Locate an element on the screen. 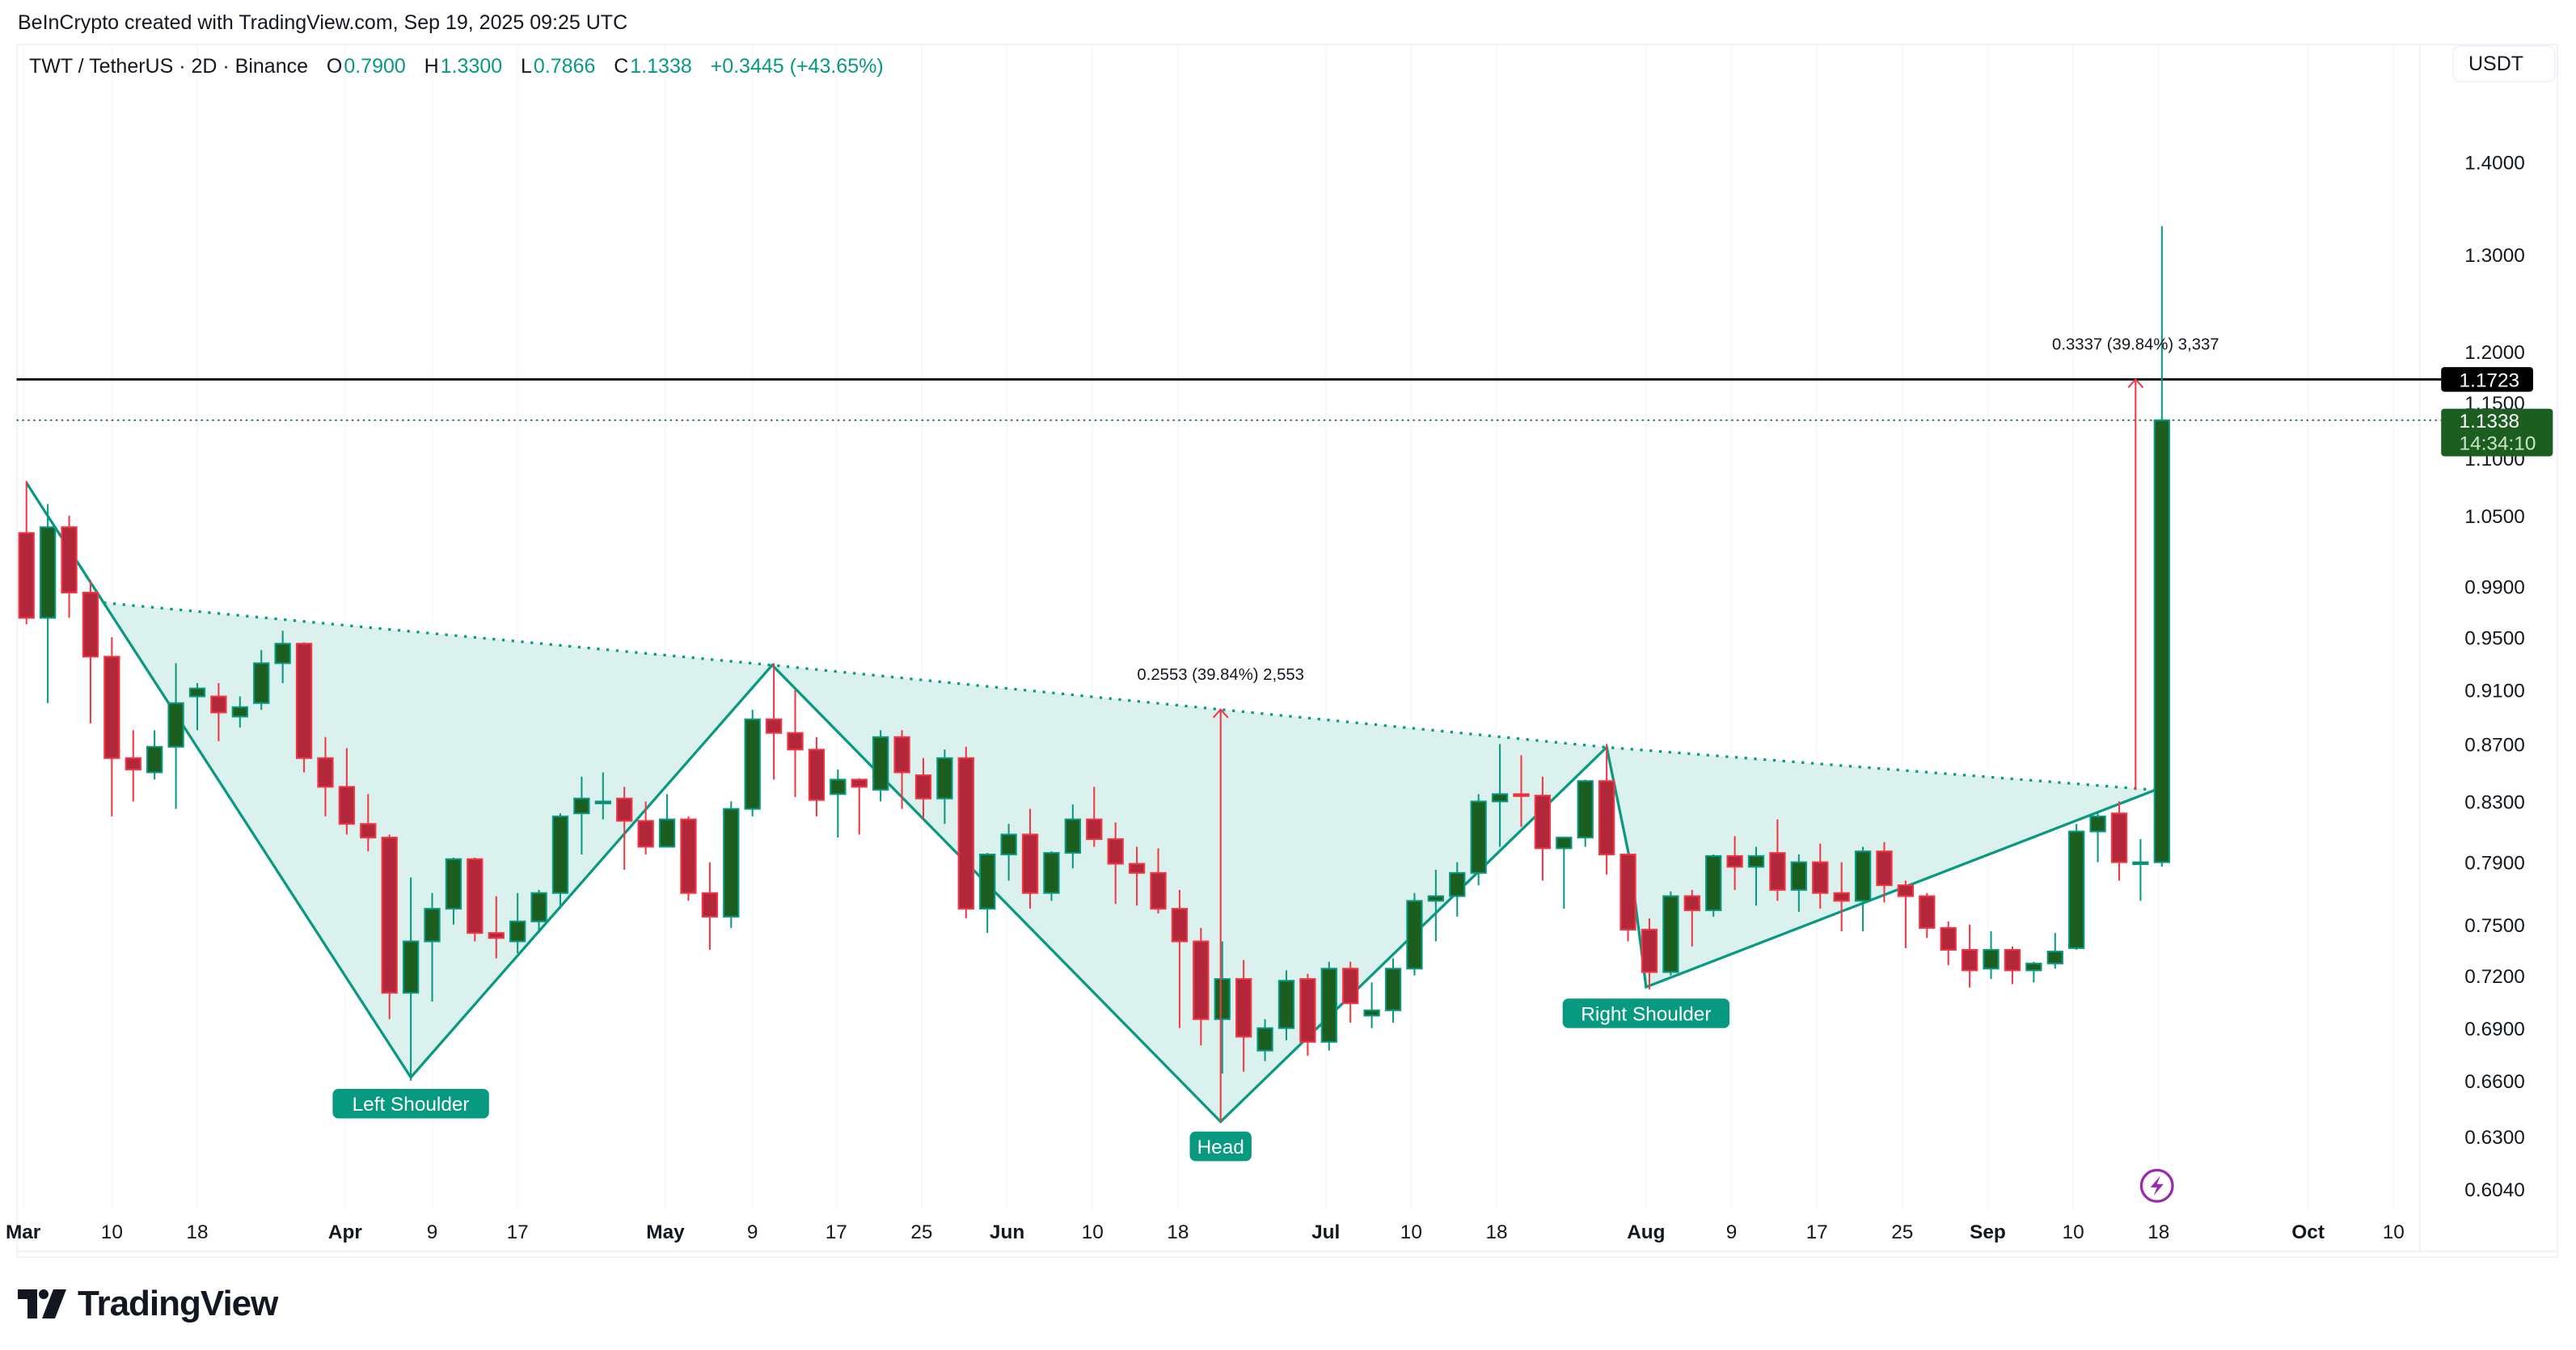 This screenshot has width=2576, height=1350. svg-text: Head is located at coordinates (1220, 1147).